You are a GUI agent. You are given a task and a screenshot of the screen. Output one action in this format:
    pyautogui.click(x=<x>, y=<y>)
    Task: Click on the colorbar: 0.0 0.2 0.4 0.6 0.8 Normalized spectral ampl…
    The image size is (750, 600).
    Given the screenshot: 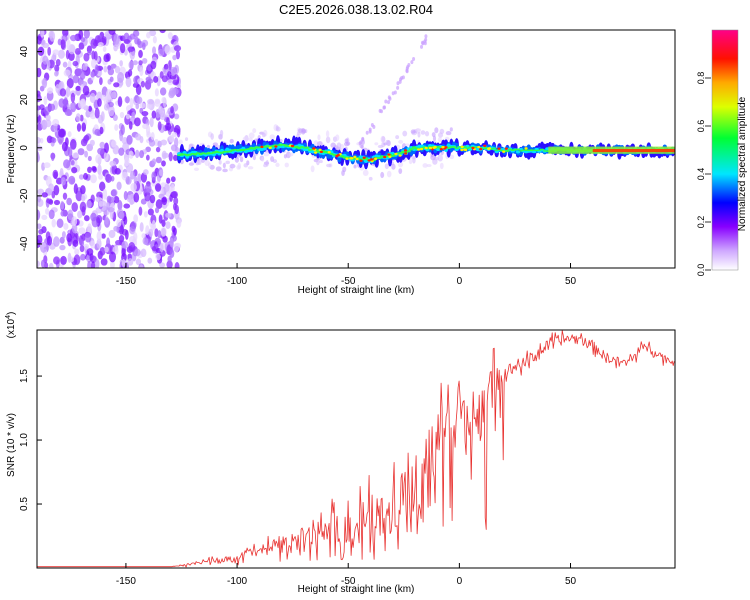 What is the action you would take?
    pyautogui.click(x=722, y=152)
    